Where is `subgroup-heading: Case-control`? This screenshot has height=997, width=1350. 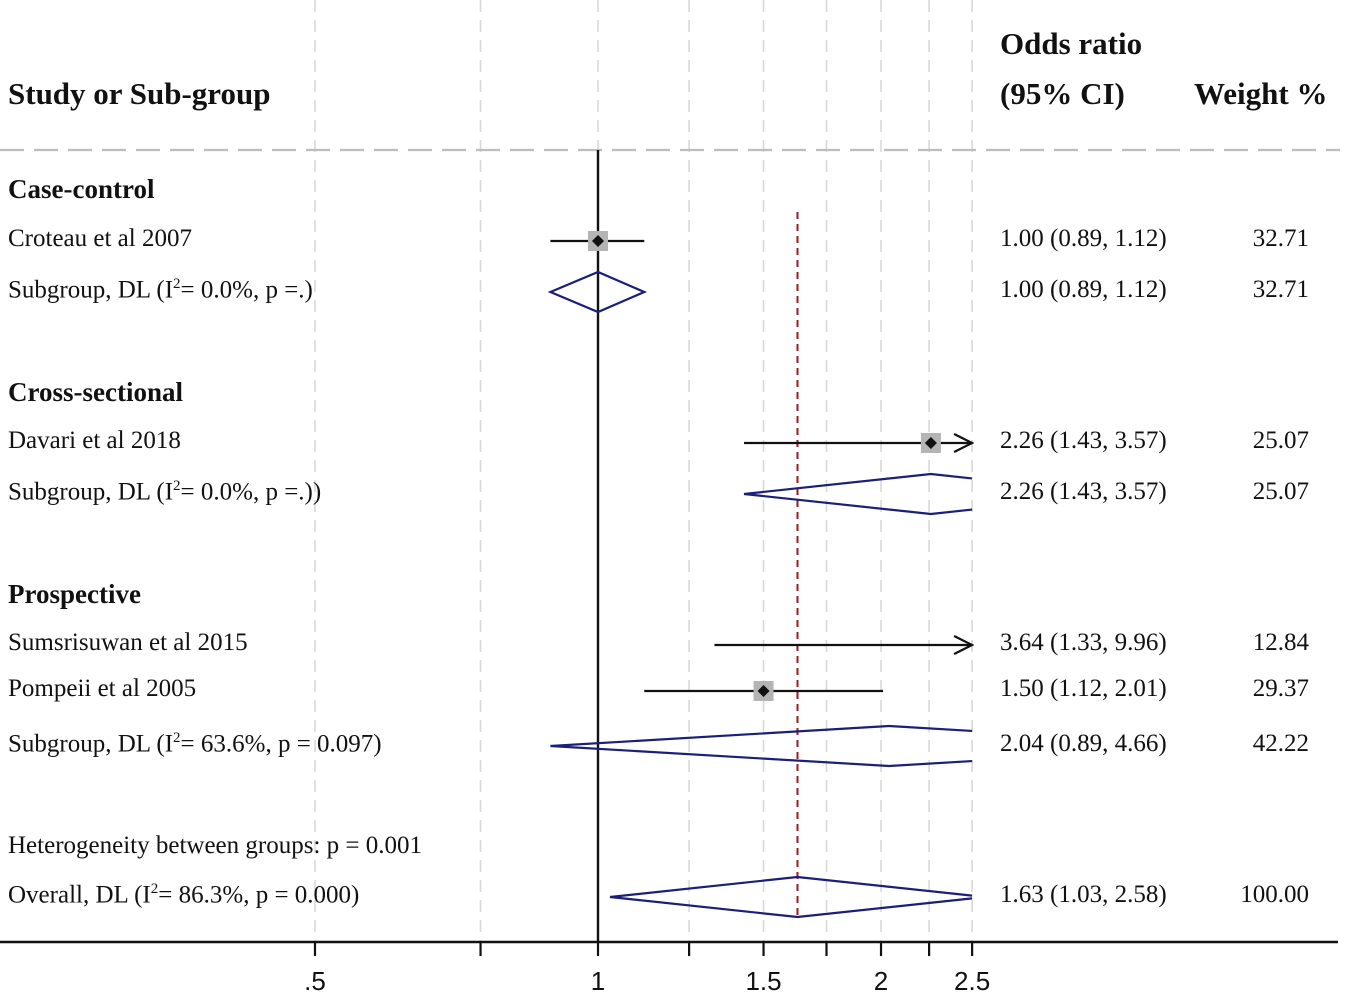 subgroup-heading: Case-control is located at coordinates (81, 189).